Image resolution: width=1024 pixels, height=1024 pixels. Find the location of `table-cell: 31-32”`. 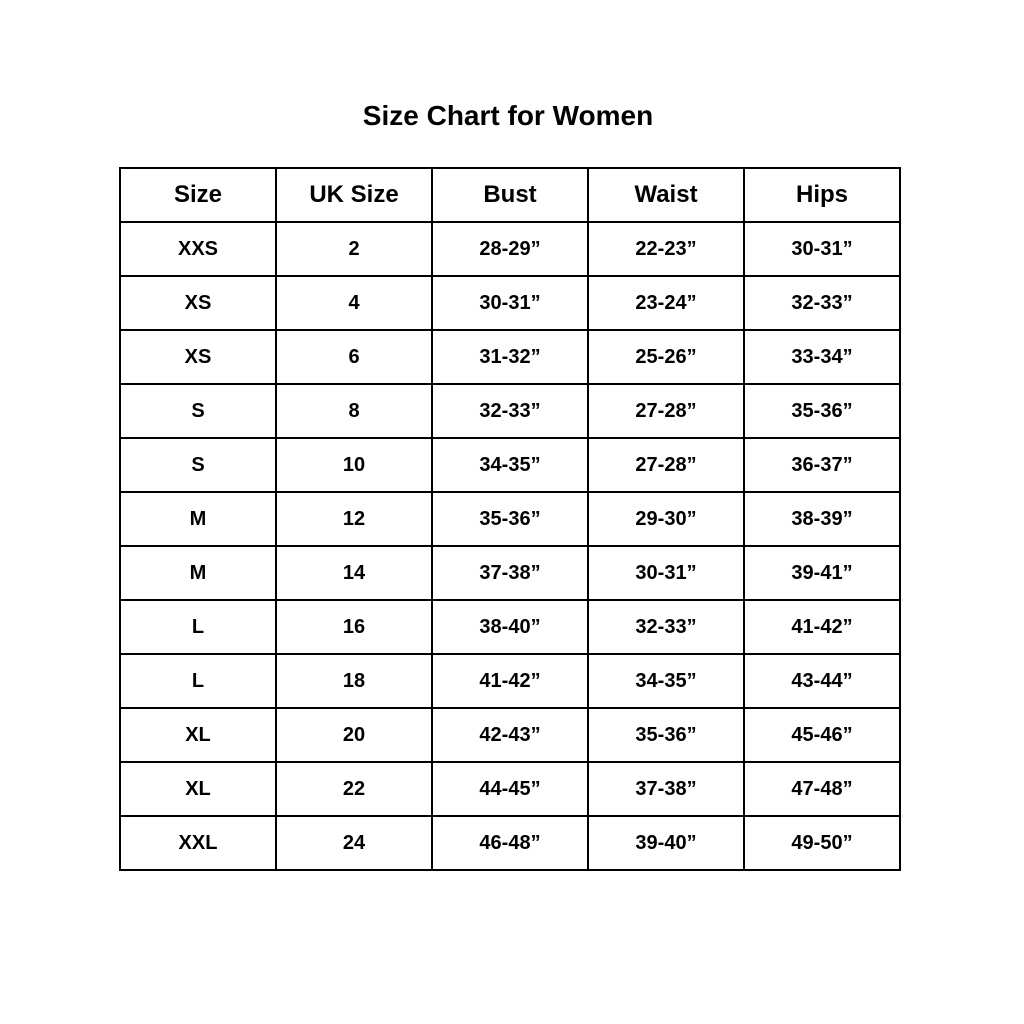

table-cell: 31-32” is located at coordinates (510, 357).